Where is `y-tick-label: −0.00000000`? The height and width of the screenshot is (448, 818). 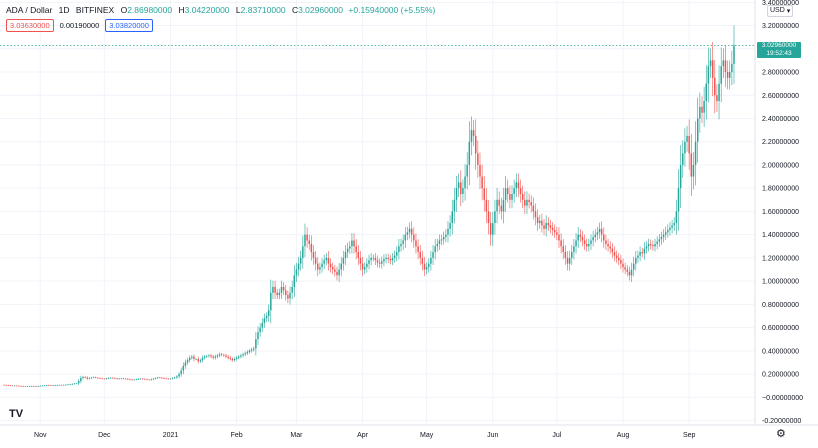
y-tick-label: −0.00000000 is located at coordinates (782, 398).